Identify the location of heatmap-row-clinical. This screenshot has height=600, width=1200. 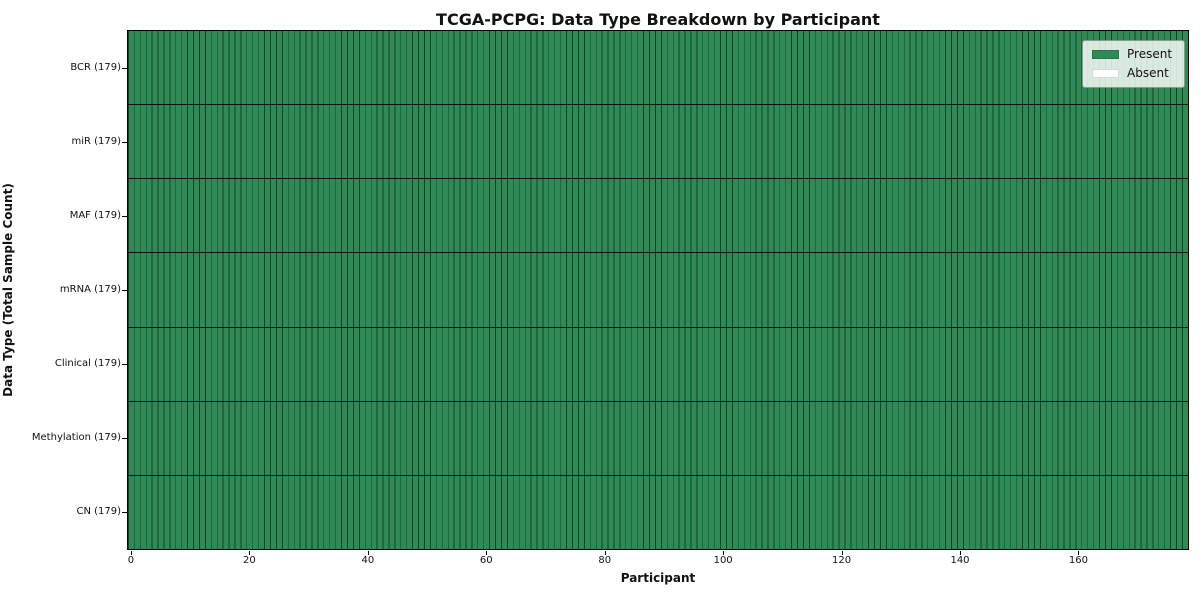
(658, 365).